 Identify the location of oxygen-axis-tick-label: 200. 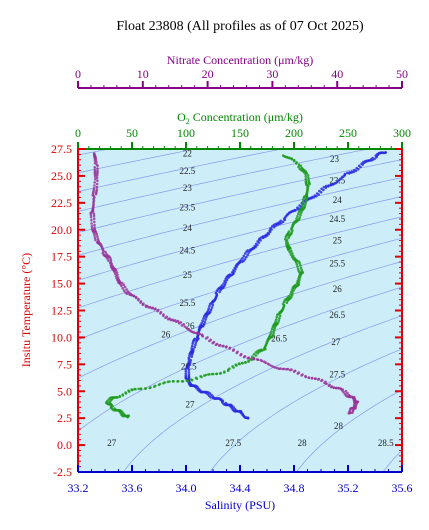
(294, 133).